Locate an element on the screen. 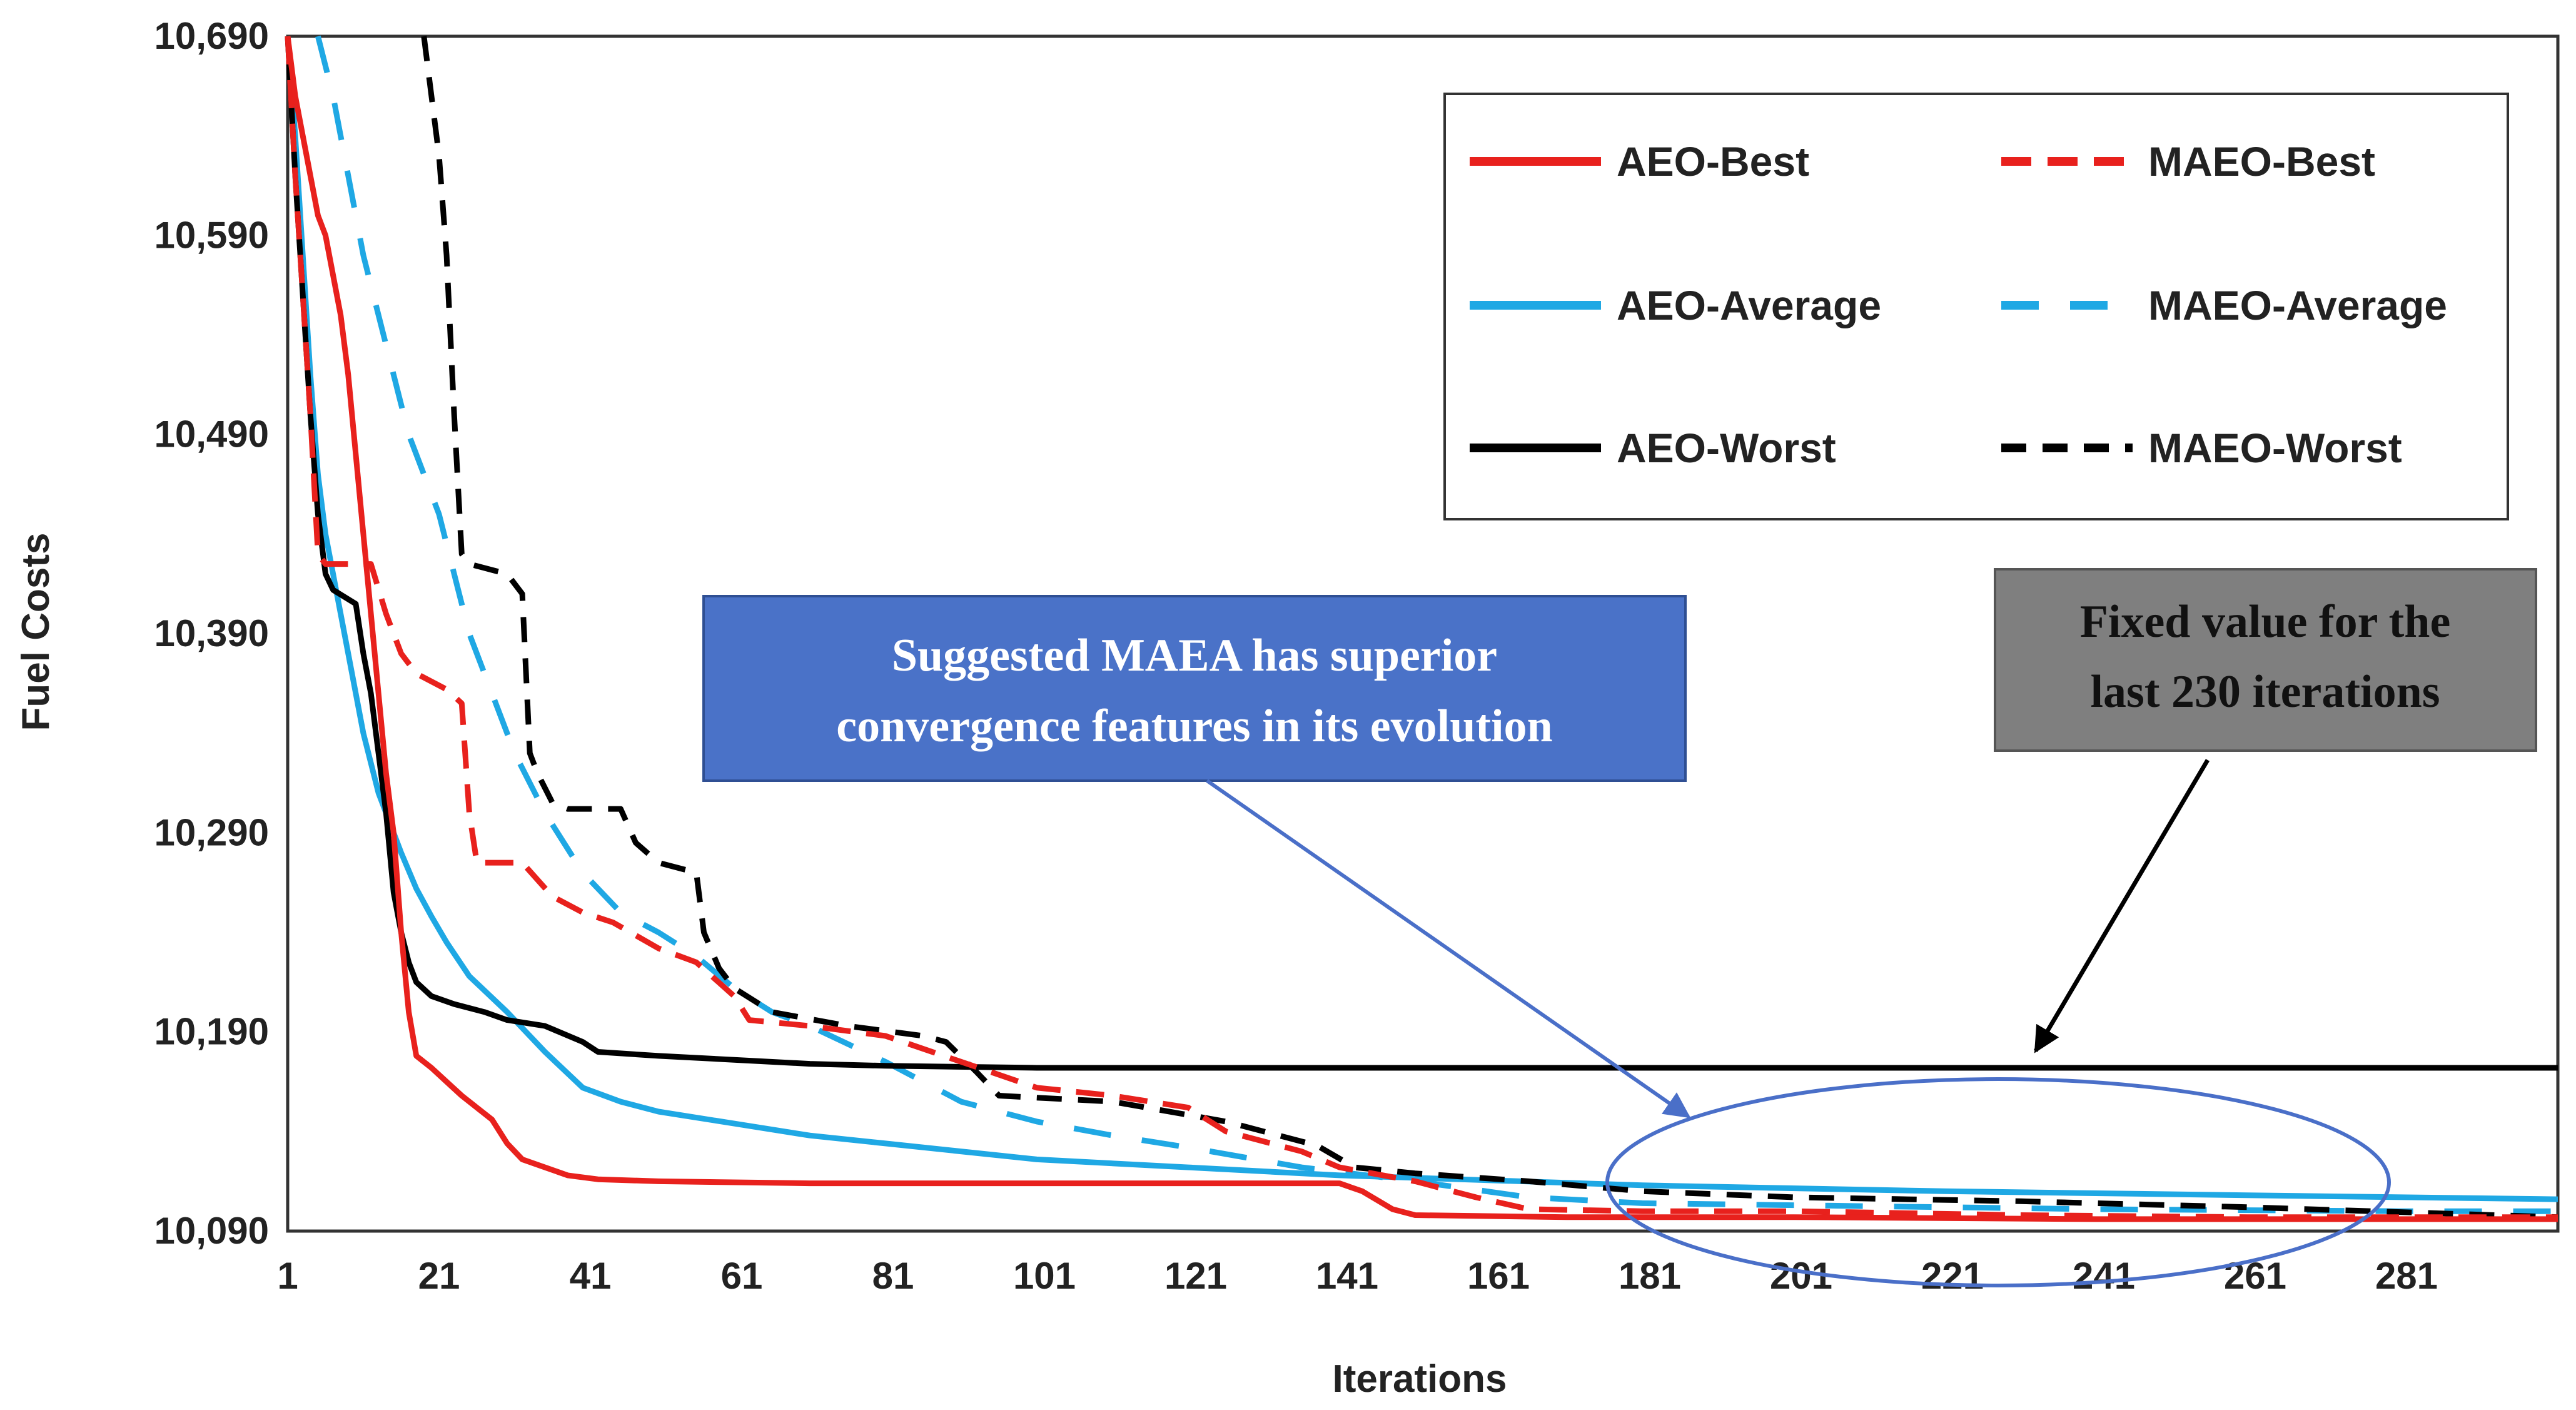  legend-label-maeo-worst: MAEO-Worst is located at coordinates (2275, 448).